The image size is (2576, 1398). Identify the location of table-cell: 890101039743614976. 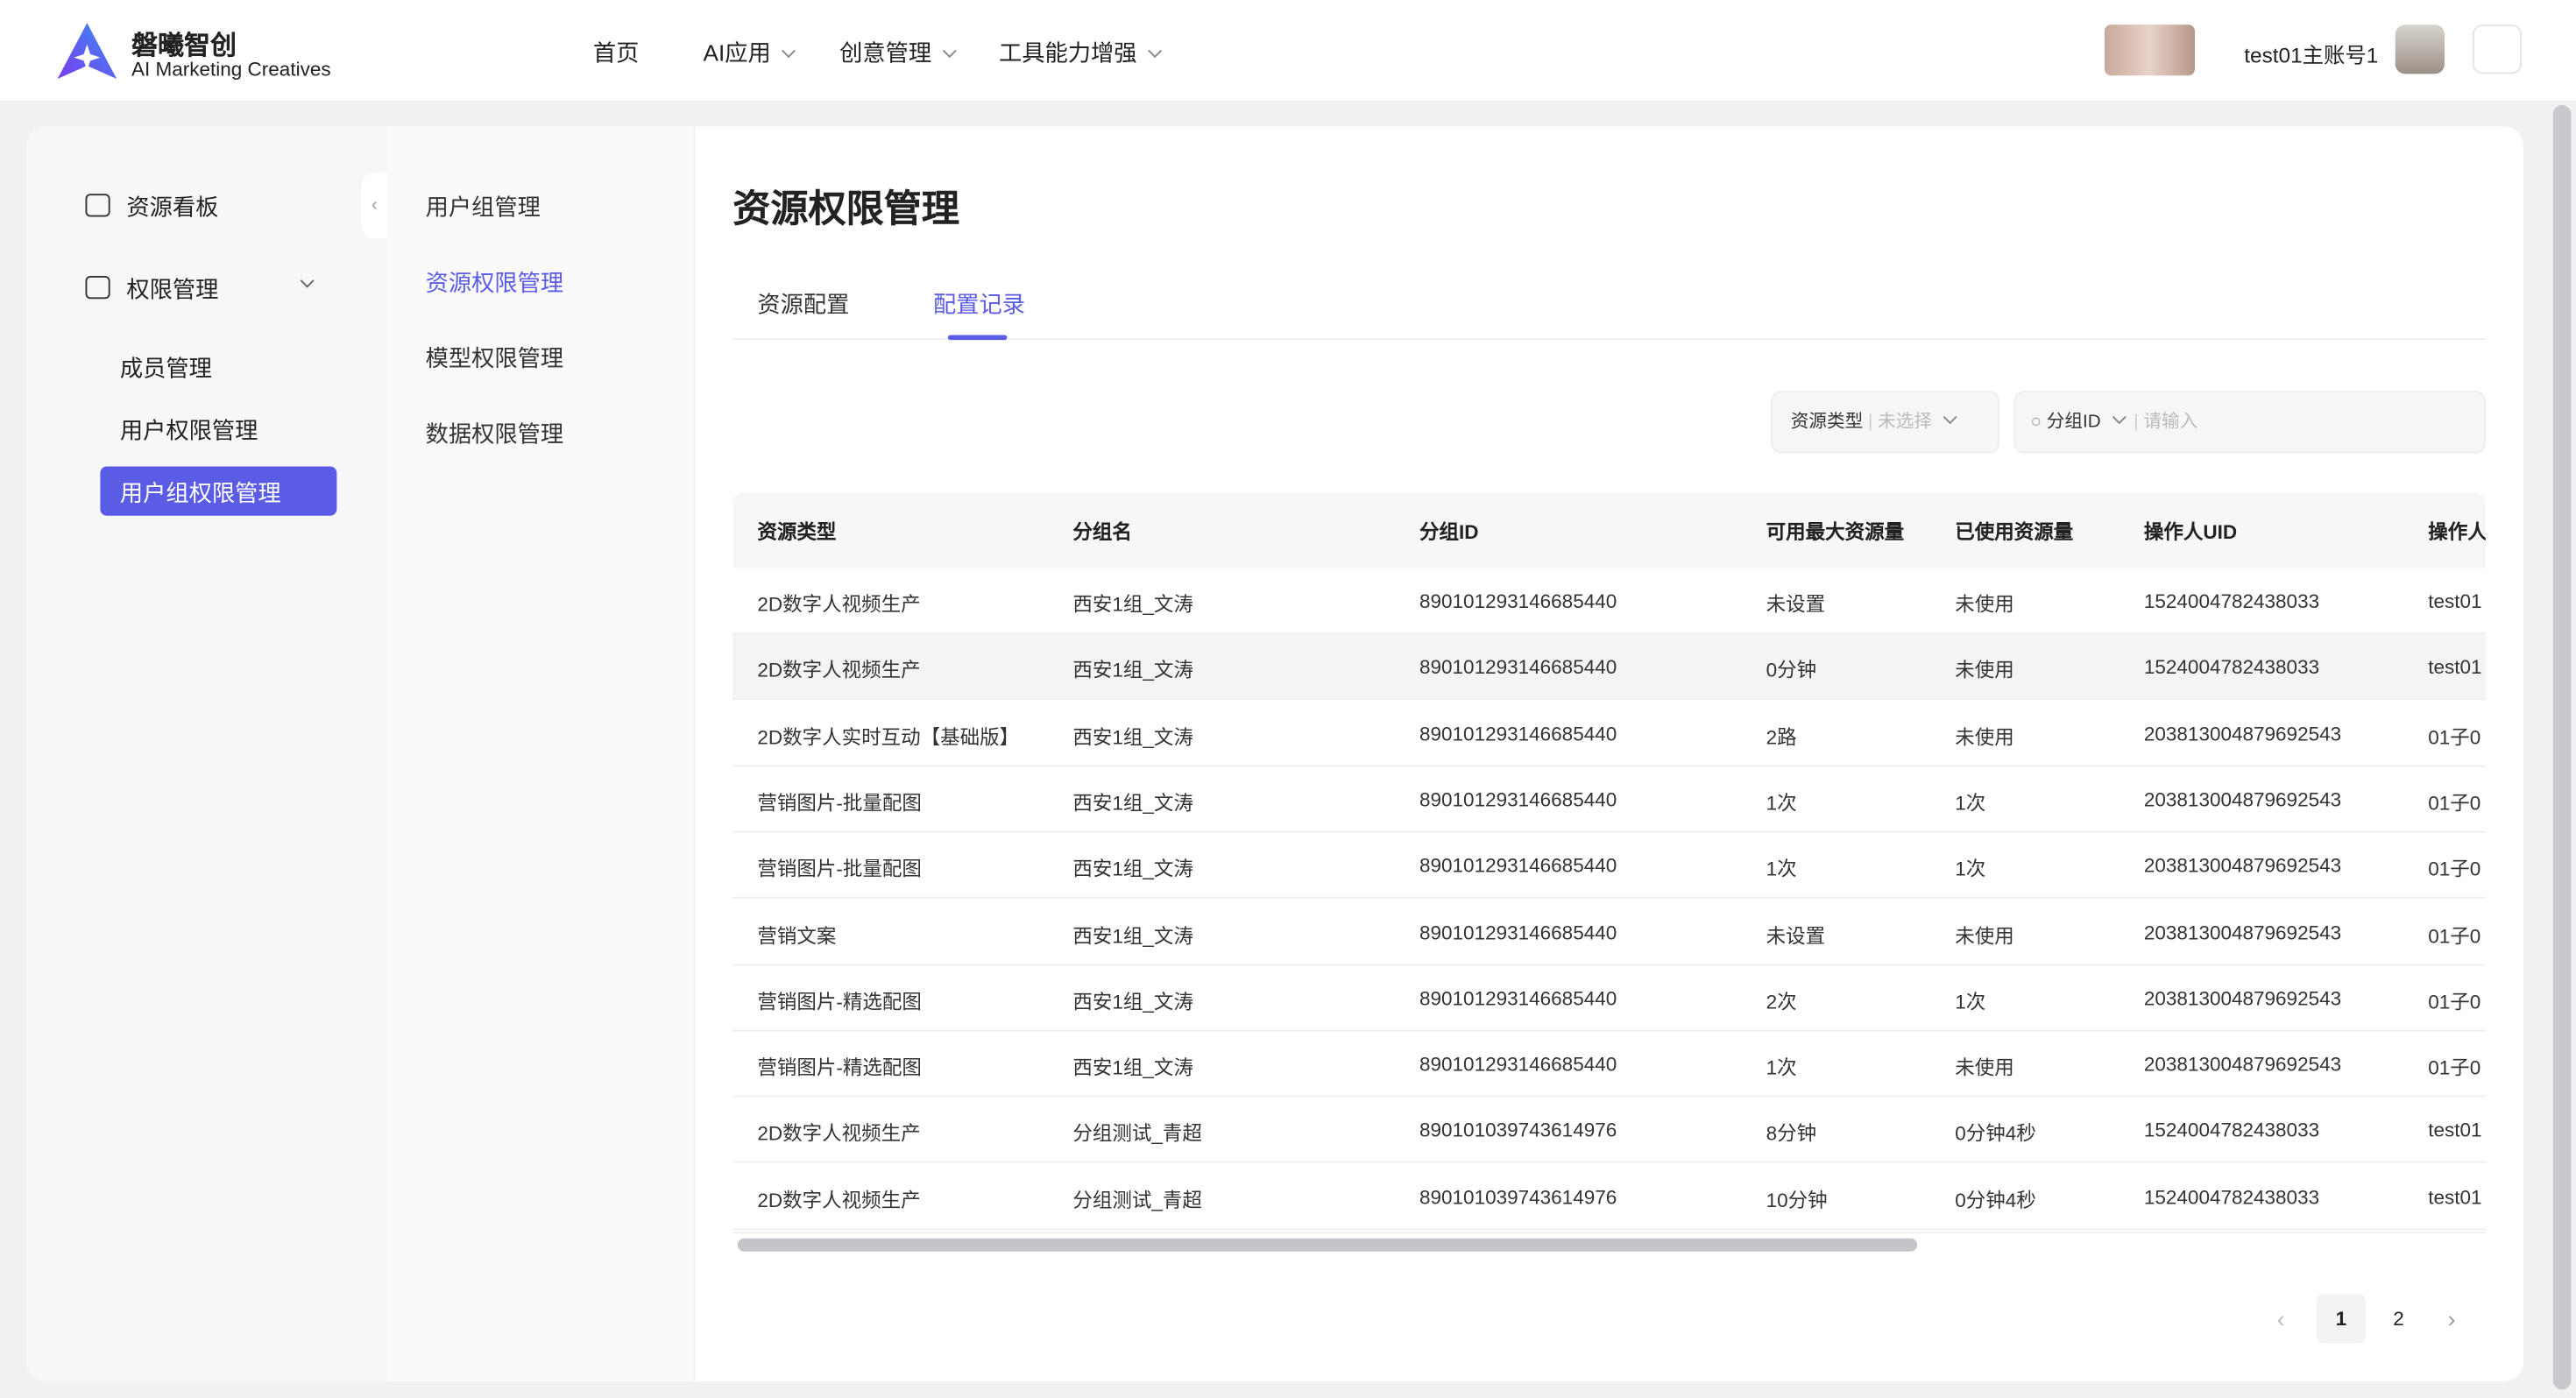
(1518, 1130).